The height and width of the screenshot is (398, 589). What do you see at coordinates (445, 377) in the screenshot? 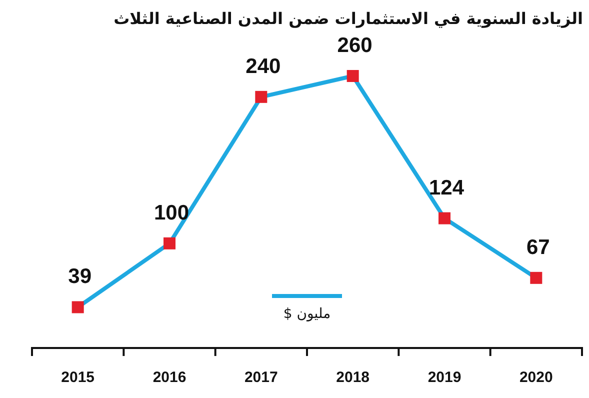
I see `x-tick-label: 2019` at bounding box center [445, 377].